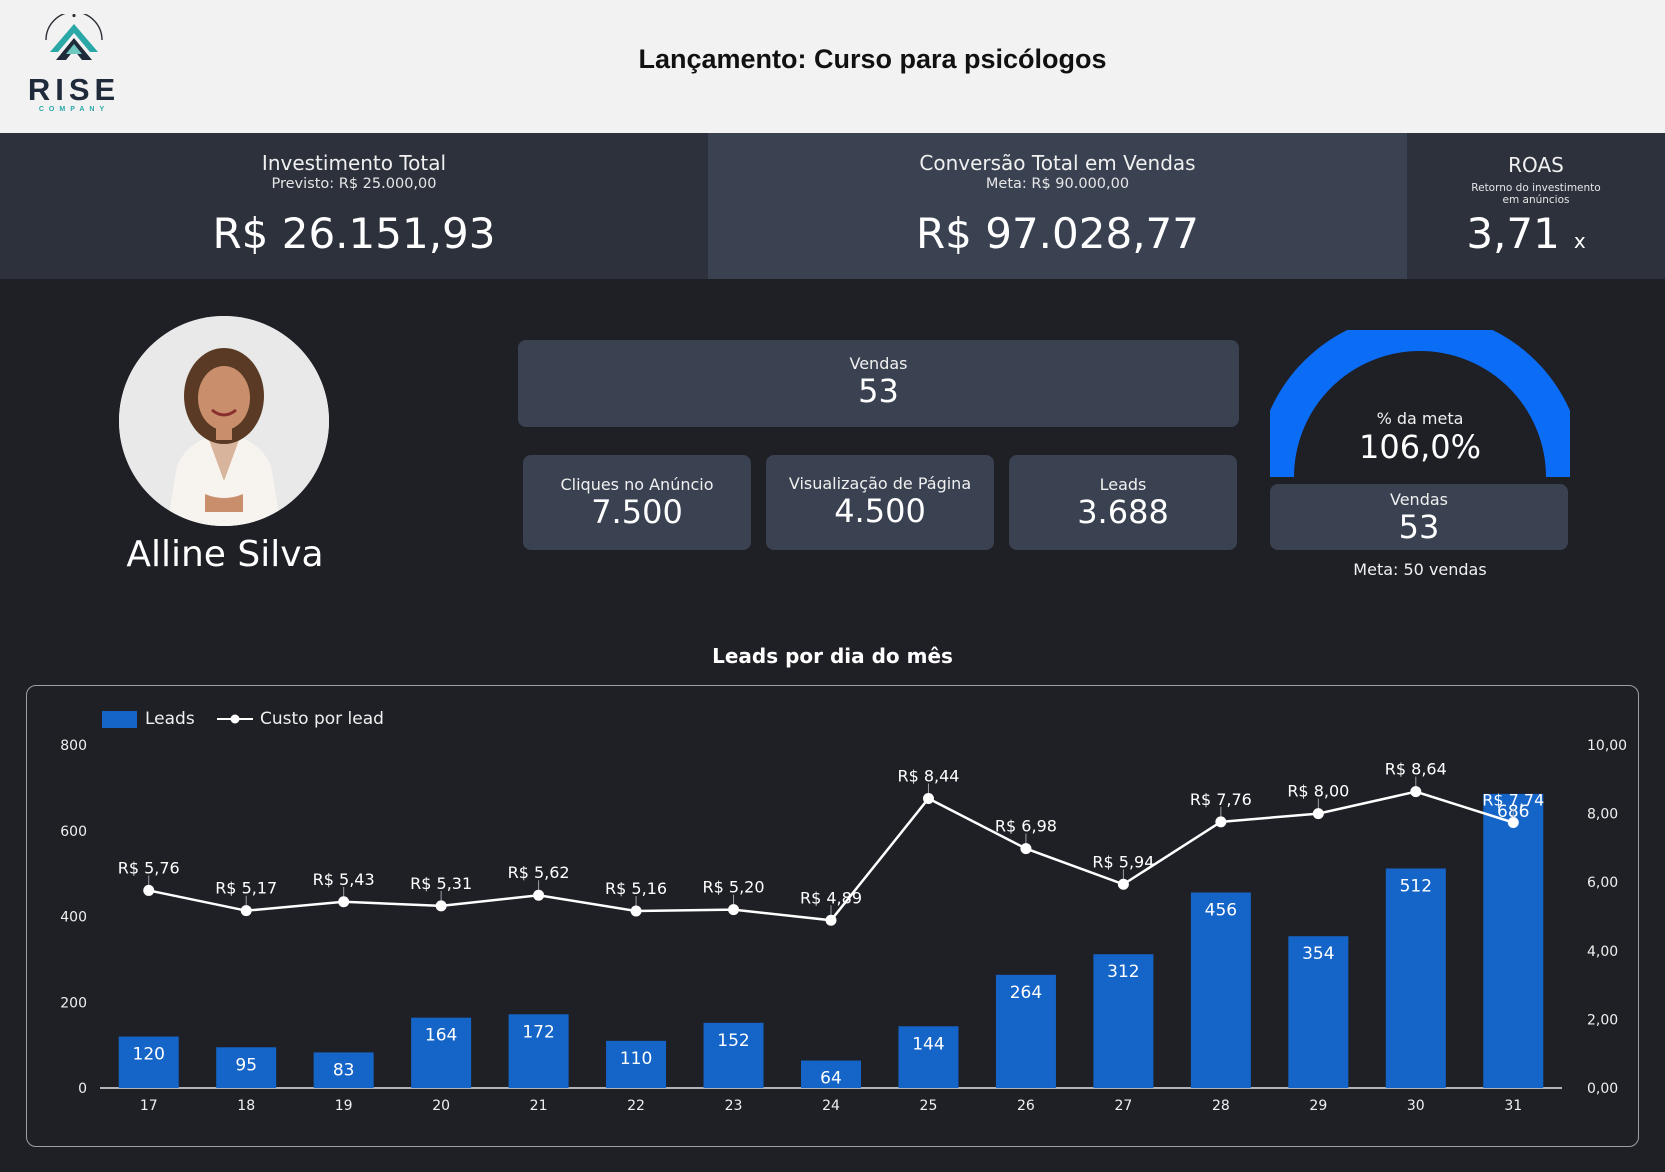 This screenshot has height=1172, width=1665. What do you see at coordinates (1416, 769) in the screenshot?
I see `line-point-label: R$ 8,64` at bounding box center [1416, 769].